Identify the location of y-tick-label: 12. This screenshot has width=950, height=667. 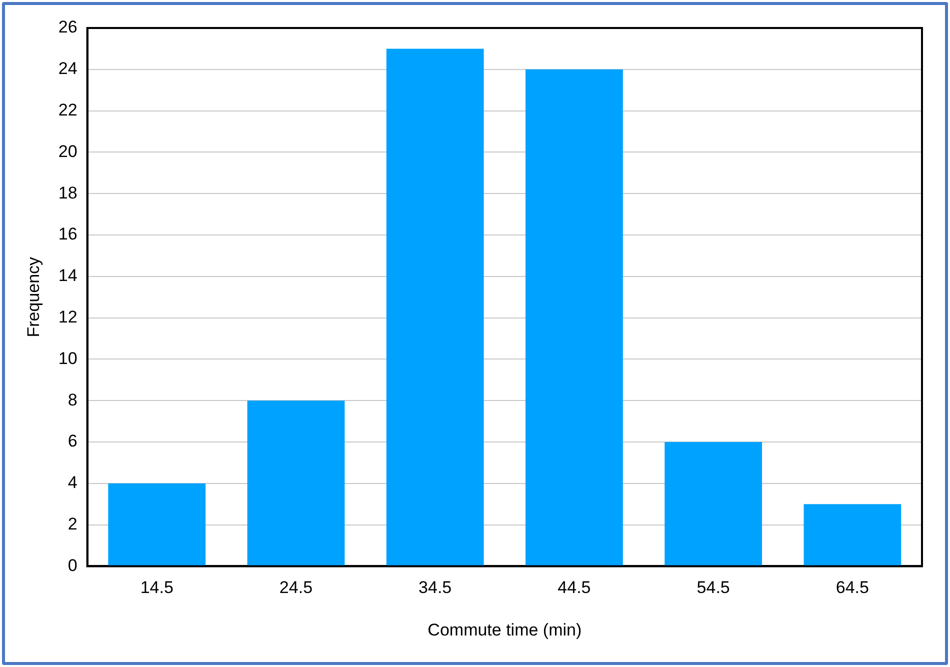
(68, 316).